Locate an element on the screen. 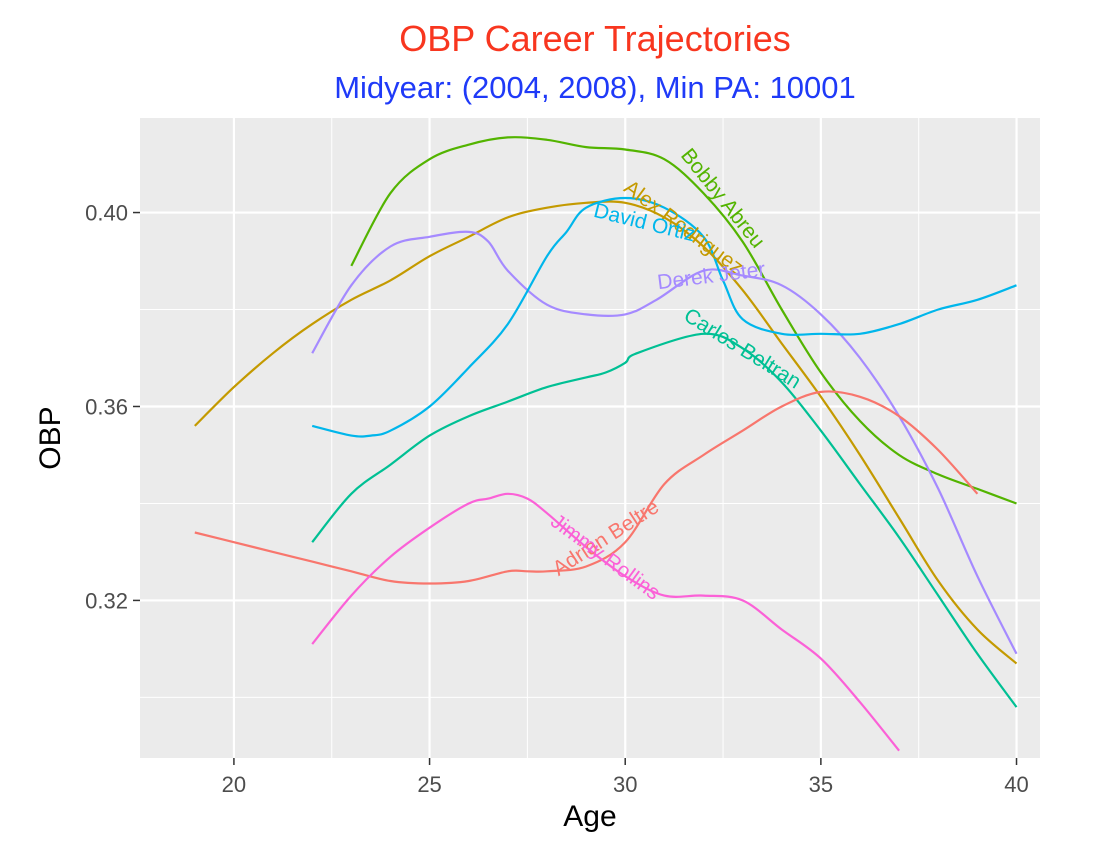  x-tick-label: 30 is located at coordinates (625, 784).